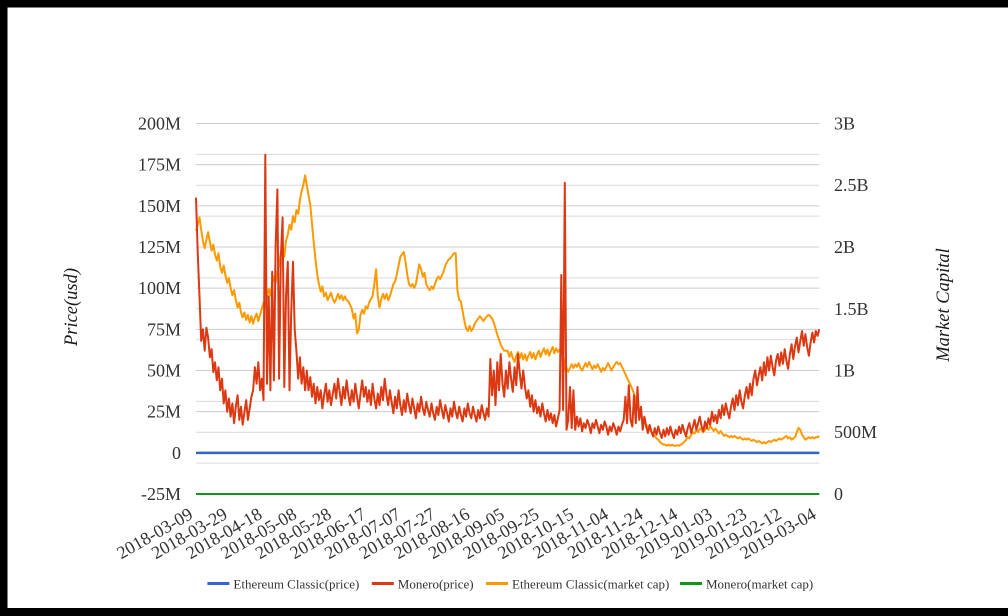 This screenshot has width=1008, height=616. What do you see at coordinates (590, 584) in the screenshot?
I see `svg-text: Ethereum Classic(market cap)` at bounding box center [590, 584].